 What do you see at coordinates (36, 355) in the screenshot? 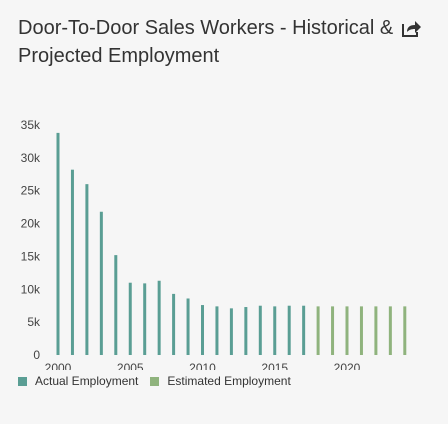
I see `y-tick-label: 0` at bounding box center [36, 355].